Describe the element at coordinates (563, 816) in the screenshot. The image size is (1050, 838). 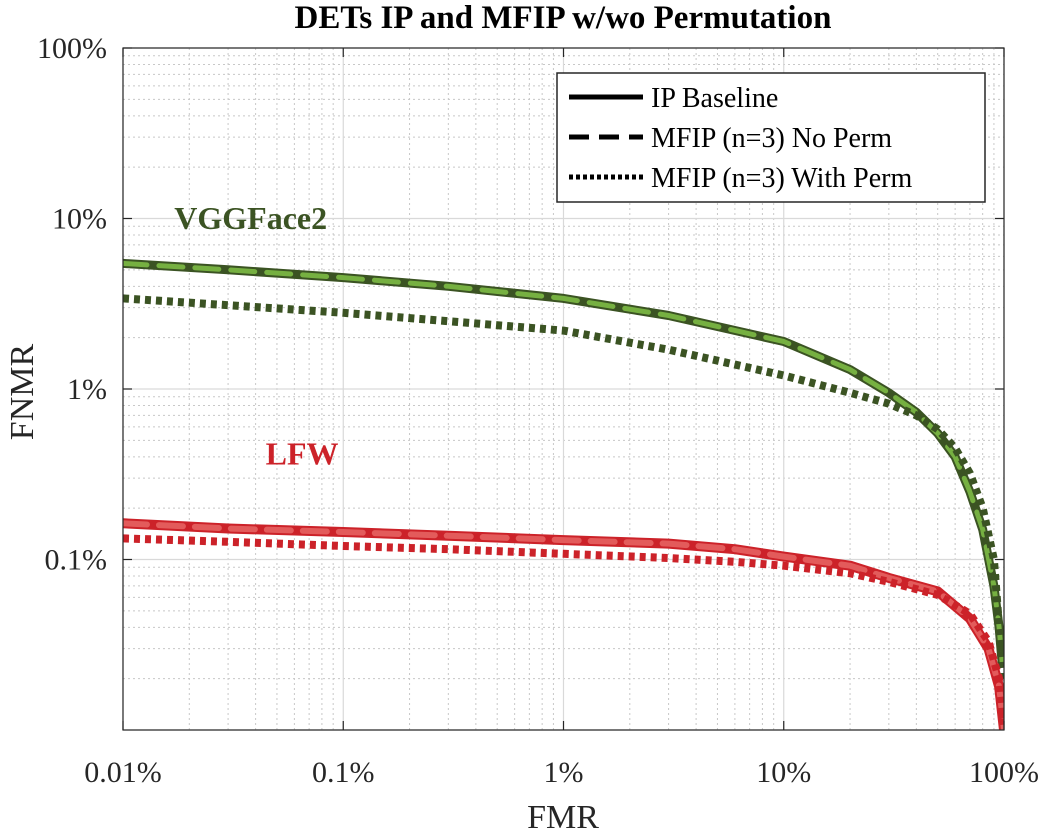
I see `x-axis-label: FMR` at that location.